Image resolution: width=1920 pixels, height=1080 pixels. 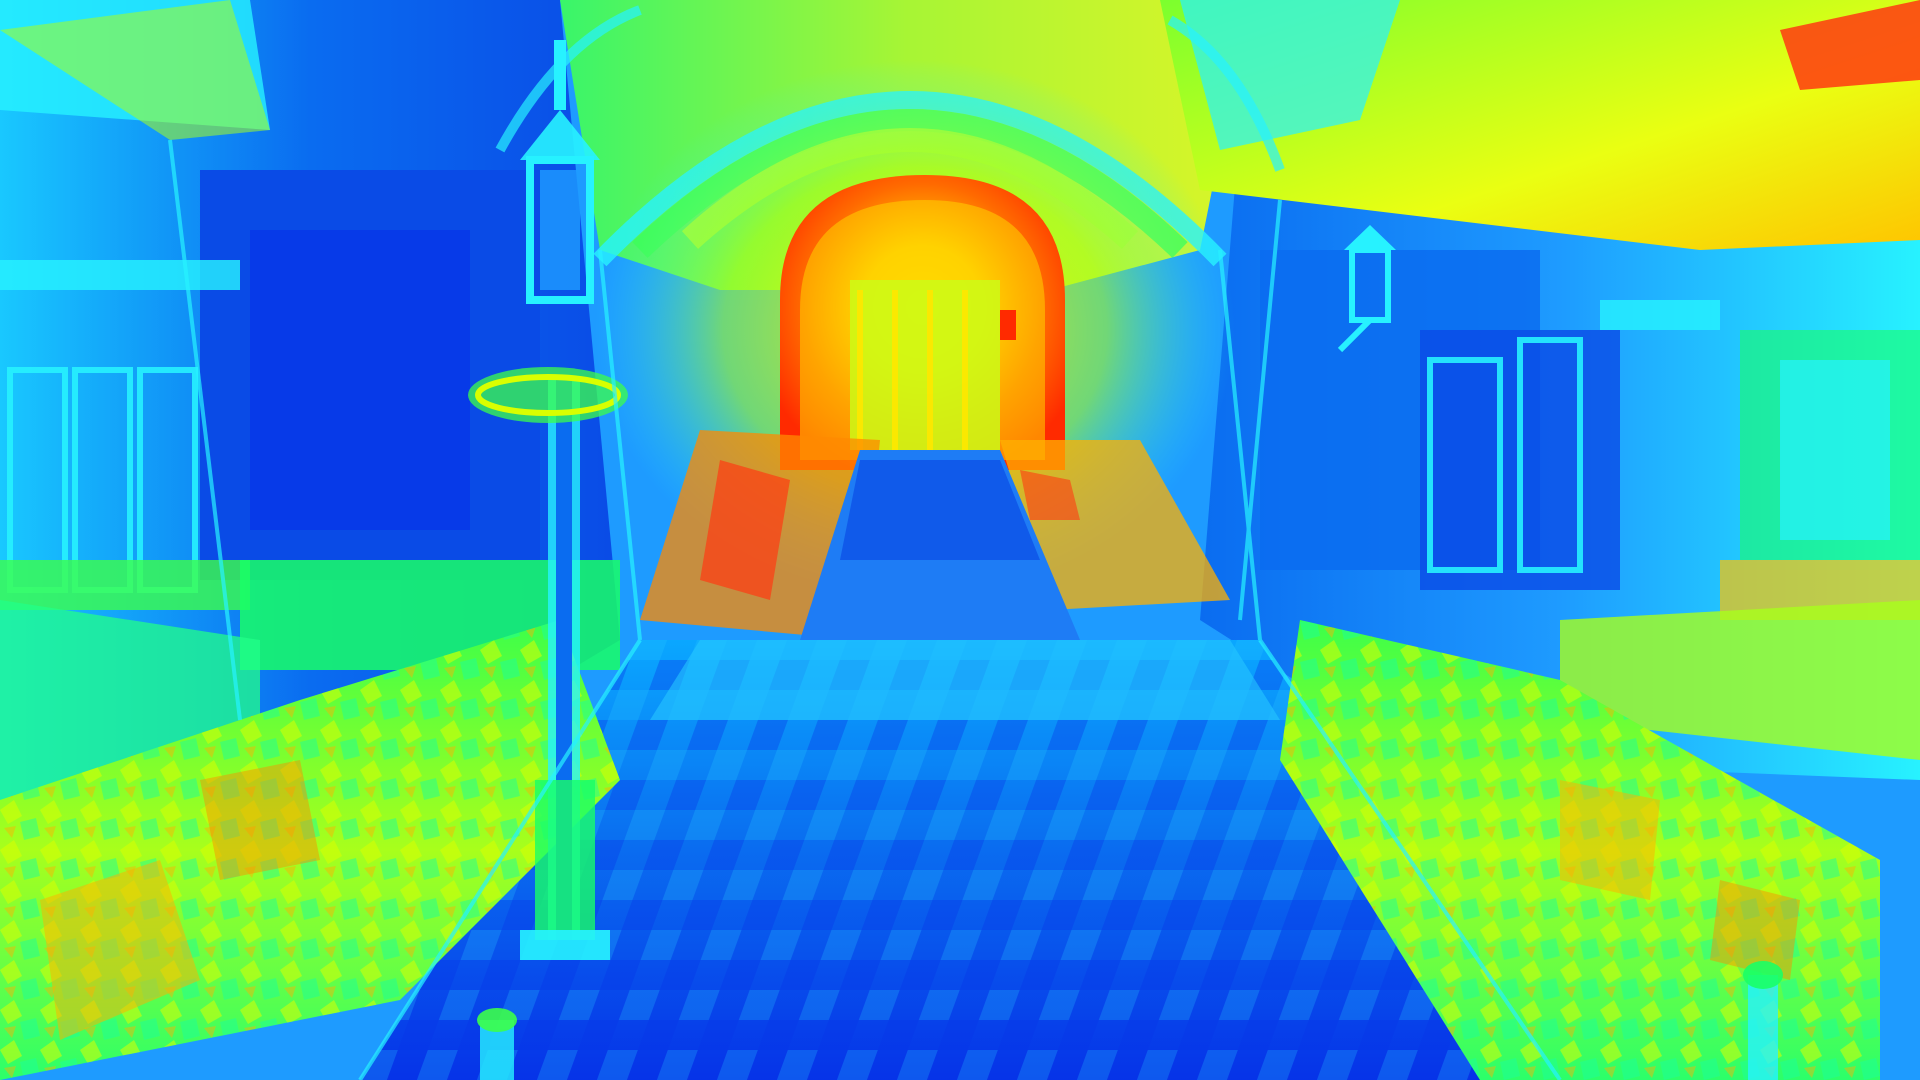 What do you see at coordinates (1366, 289) in the screenshot?
I see `right-wall-lantern` at bounding box center [1366, 289].